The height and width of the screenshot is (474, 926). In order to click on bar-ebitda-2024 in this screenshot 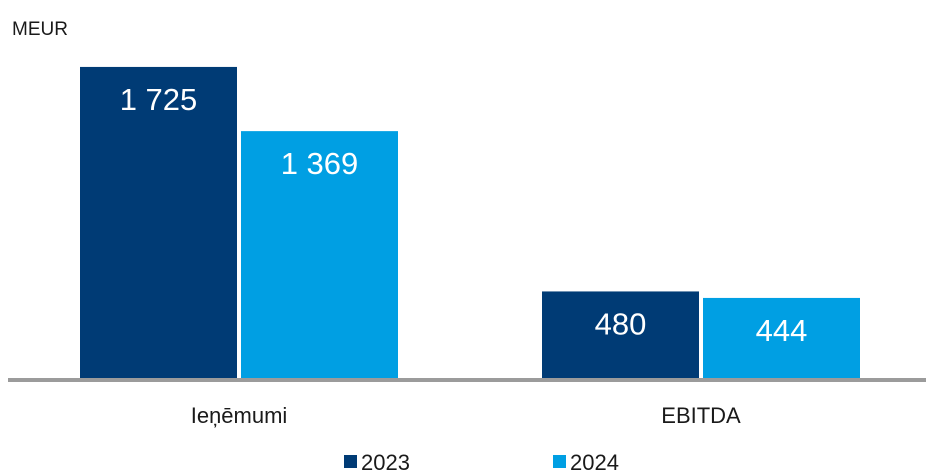, I will do `click(781, 337)`.